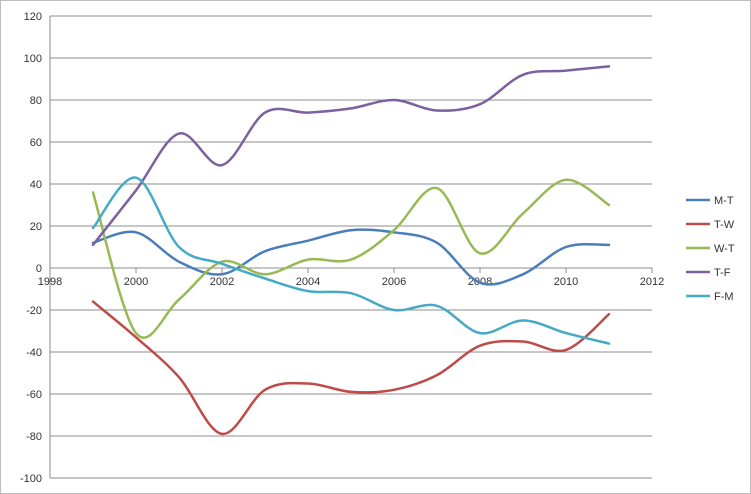  I want to click on y-tick-label: -20, so click(34, 311).